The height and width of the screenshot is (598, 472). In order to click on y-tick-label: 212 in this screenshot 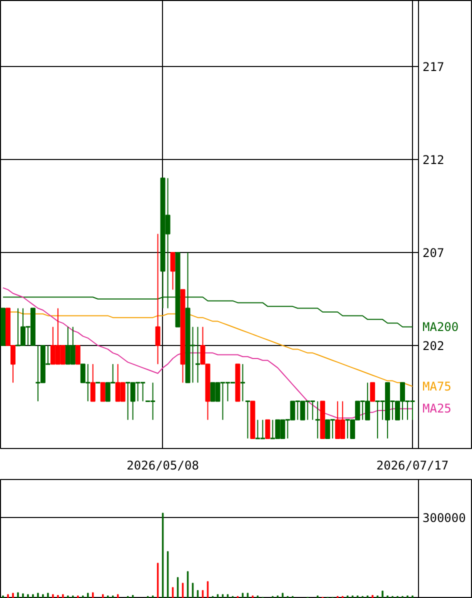, I will do `click(433, 160)`.